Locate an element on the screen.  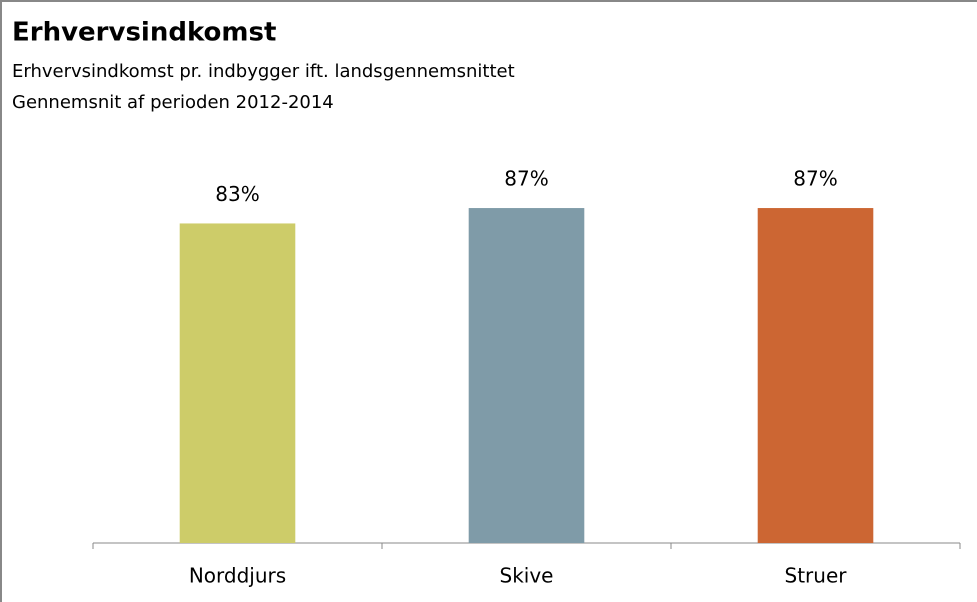
x-tick-label: Struer is located at coordinates (816, 576).